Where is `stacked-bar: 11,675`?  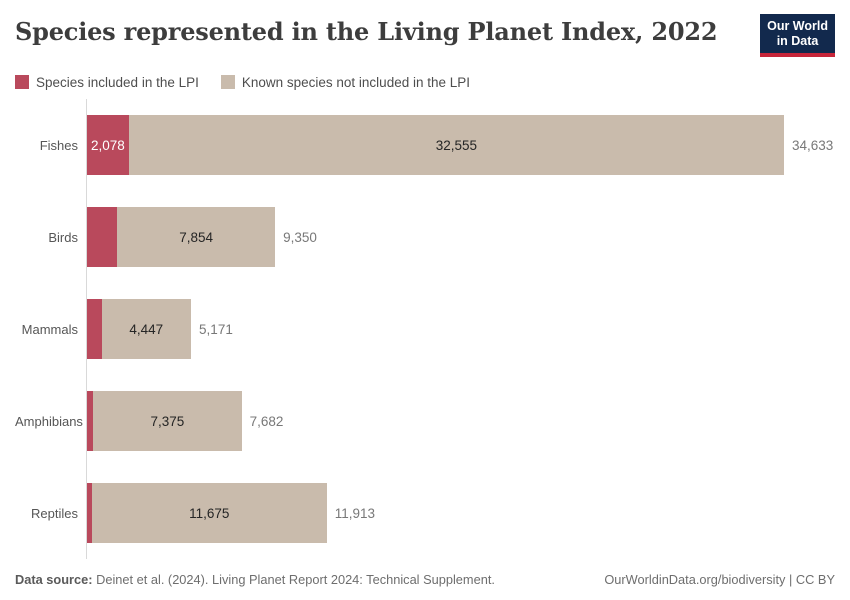
stacked-bar: 11,675 is located at coordinates (207, 513).